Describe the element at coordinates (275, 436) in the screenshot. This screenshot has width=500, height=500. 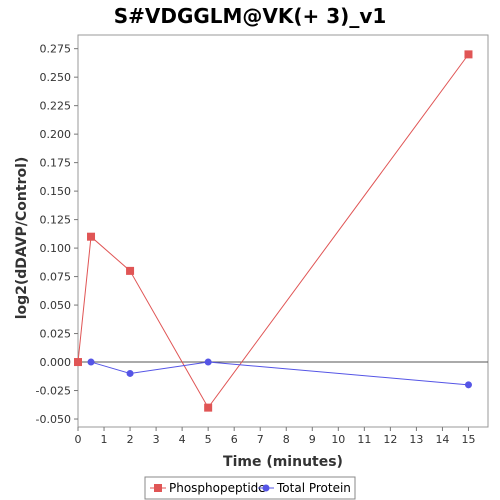
I see `x-axis-ticks: 0 1 2 3 4 5 6 7 8 9 10 11 12 13 14 15` at that location.